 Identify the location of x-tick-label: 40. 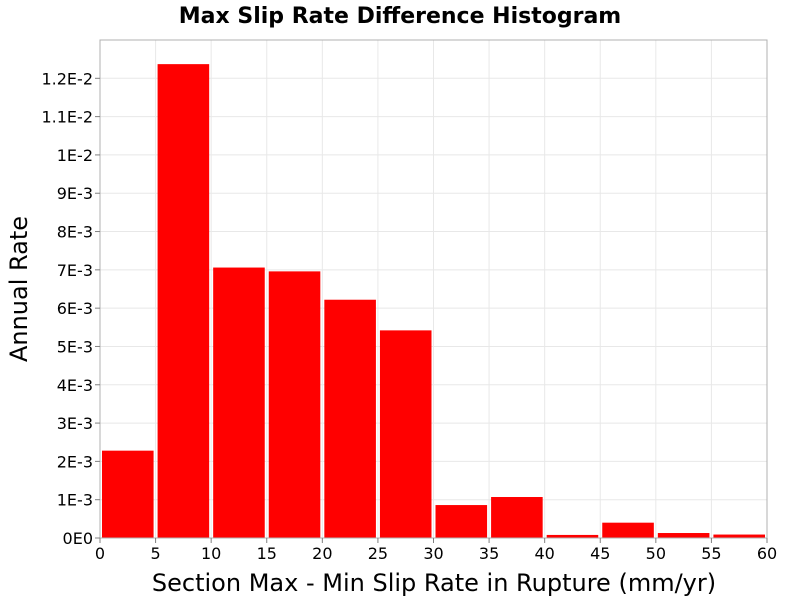
(544, 553).